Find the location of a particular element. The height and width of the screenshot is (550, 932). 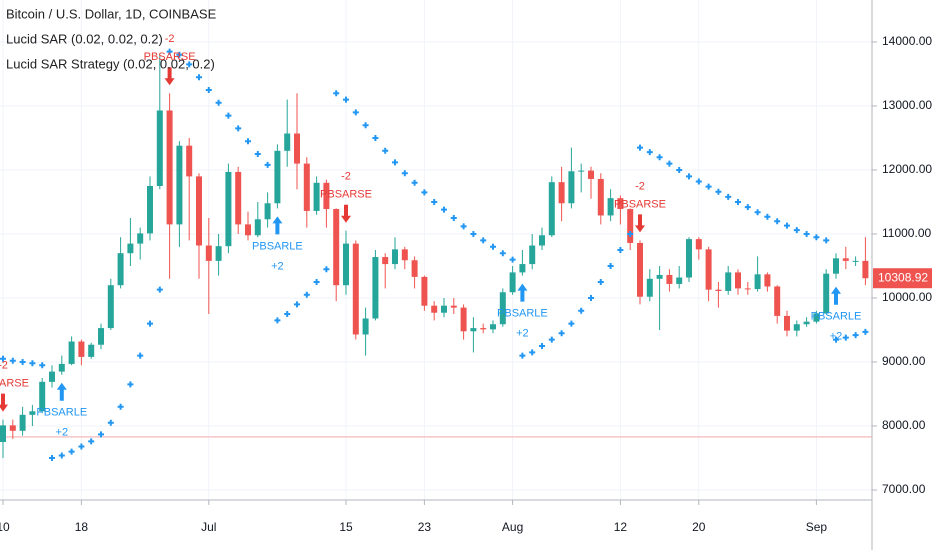

y-tick-label: 14000.00 is located at coordinates (907, 41).